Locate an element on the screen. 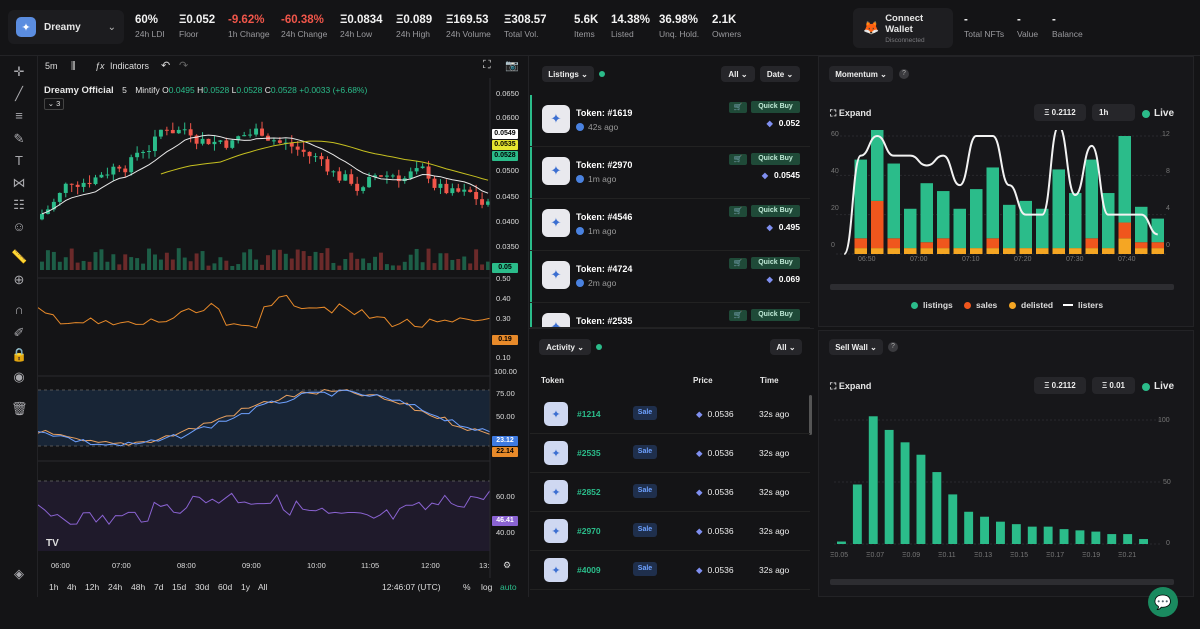  pattern-icon: ⋈ is located at coordinates (19, 182).